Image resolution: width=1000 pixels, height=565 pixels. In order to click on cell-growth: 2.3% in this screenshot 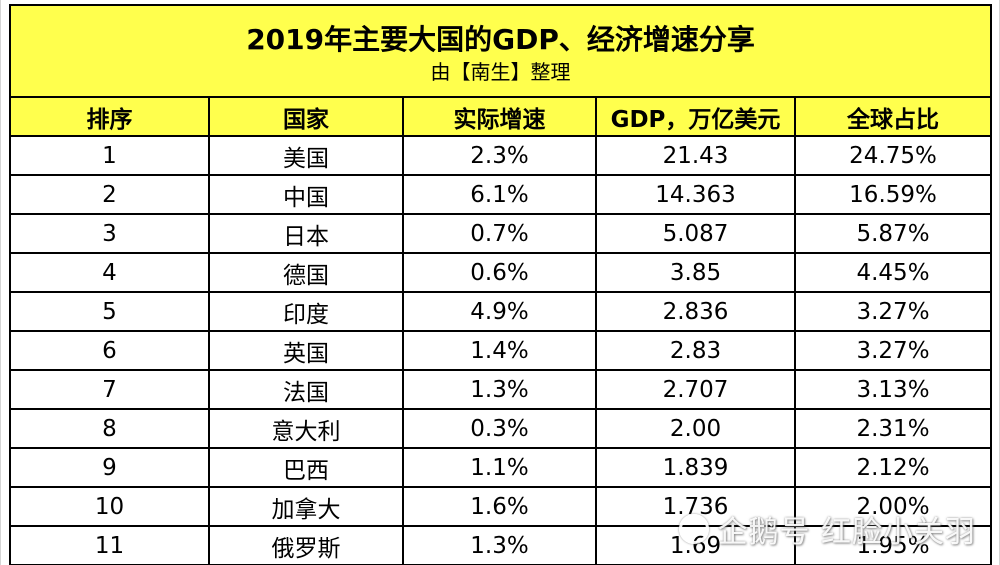, I will do `click(499, 155)`.